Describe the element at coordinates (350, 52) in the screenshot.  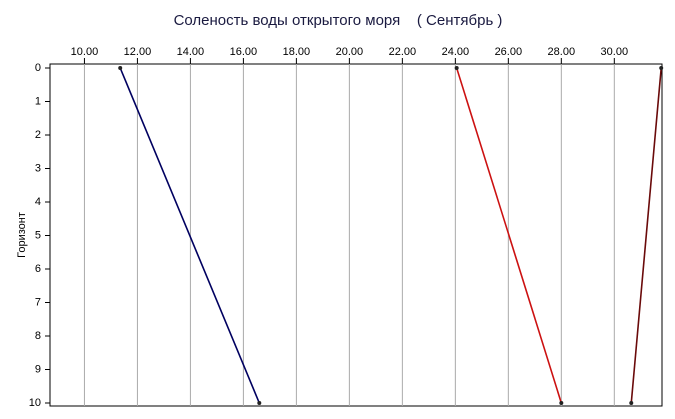
I see `x-tick-label: 20.00` at that location.